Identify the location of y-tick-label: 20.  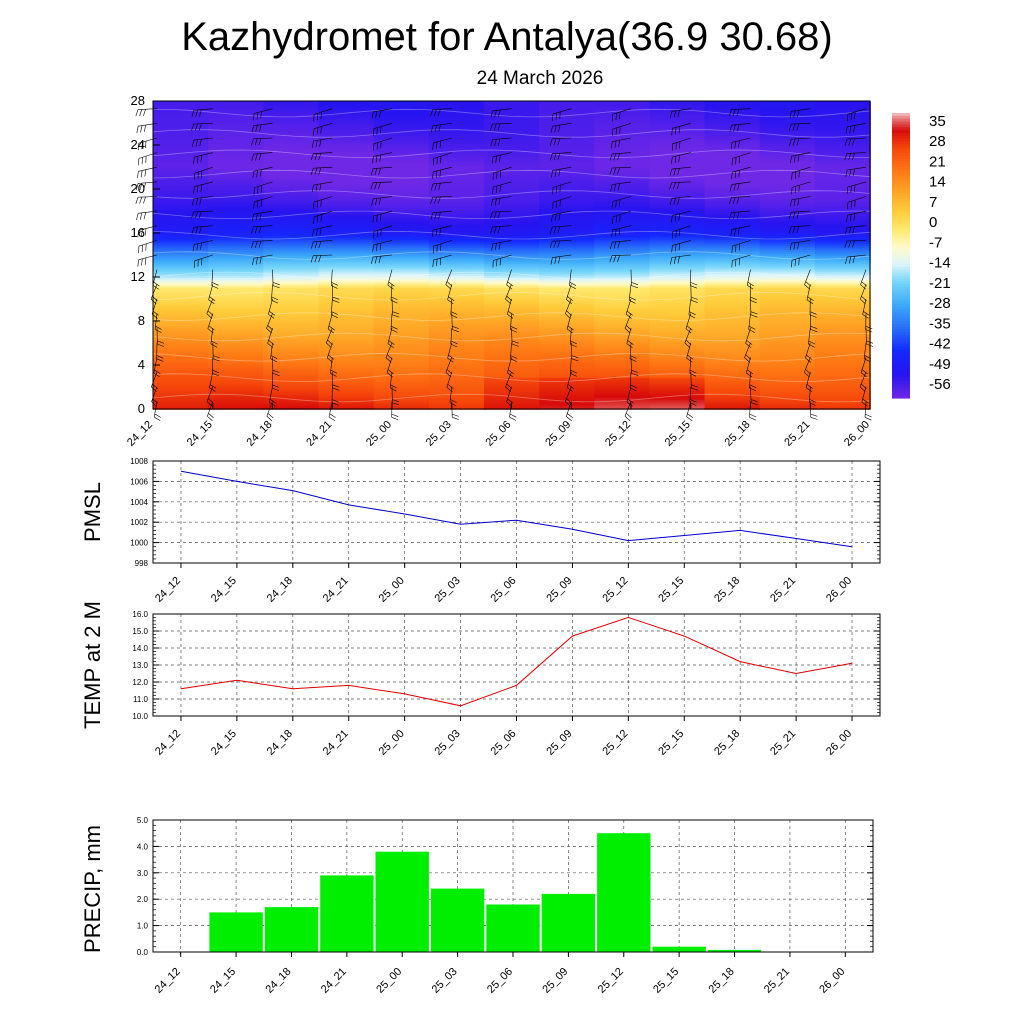
(138, 188).